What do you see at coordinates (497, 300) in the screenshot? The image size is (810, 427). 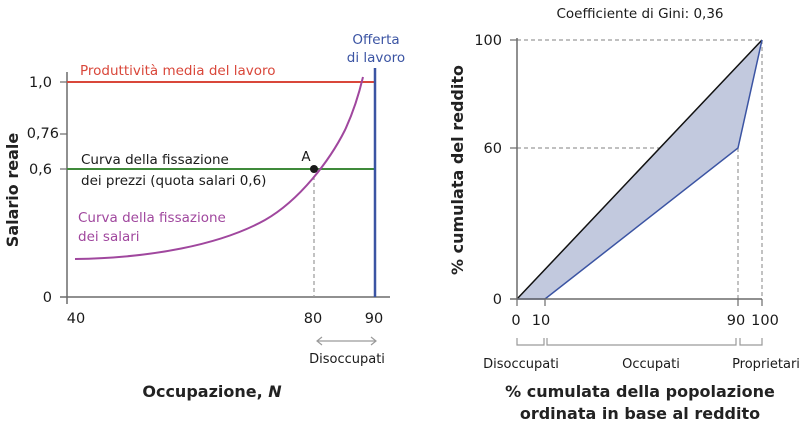 I see `right-y-tick-0: 0` at bounding box center [497, 300].